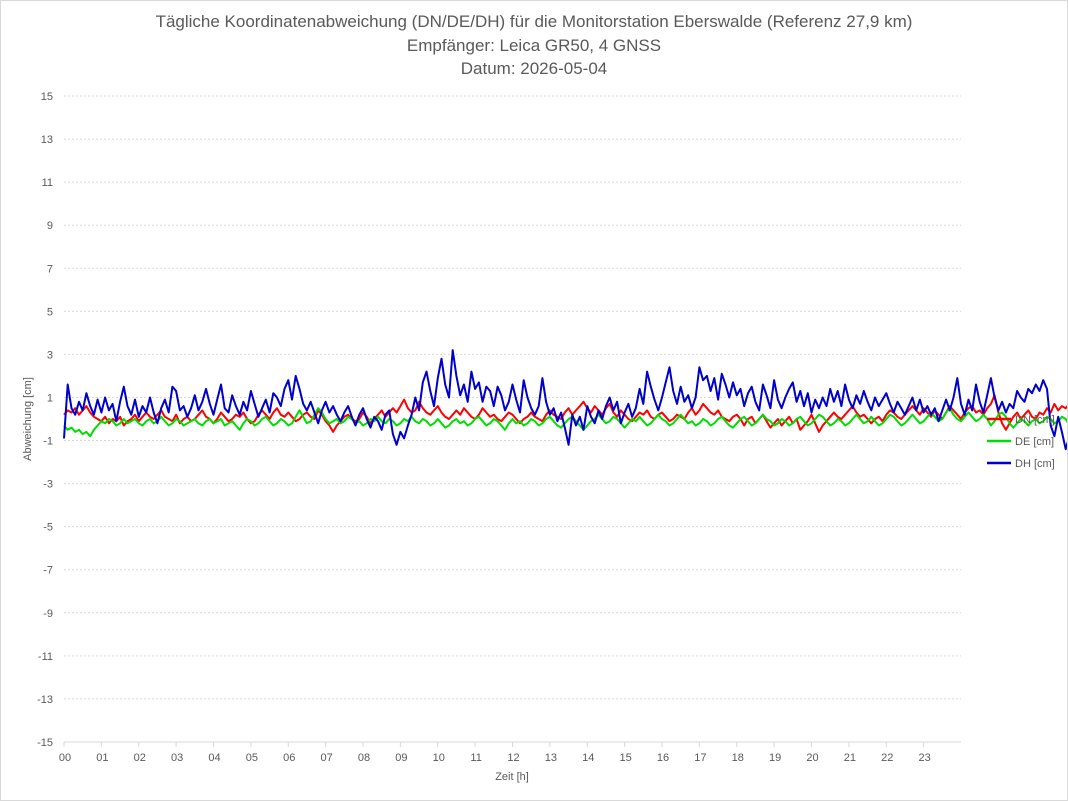  Describe the element at coordinates (48, 442) in the screenshot. I see `y-tick-label: -1` at that location.